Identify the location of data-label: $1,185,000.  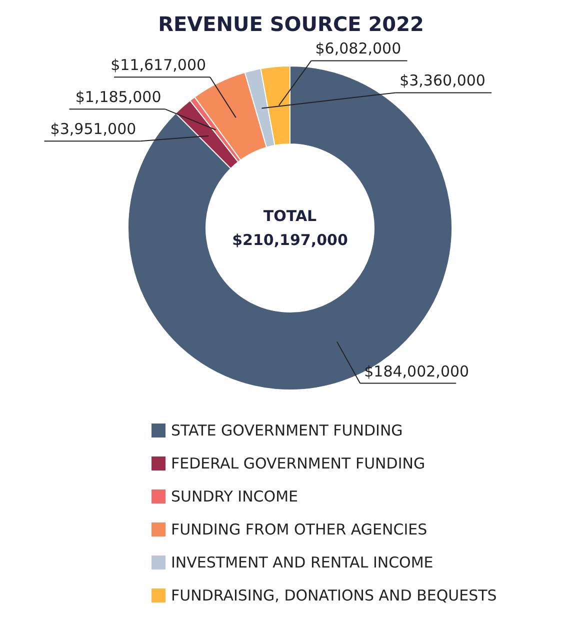
(118, 97).